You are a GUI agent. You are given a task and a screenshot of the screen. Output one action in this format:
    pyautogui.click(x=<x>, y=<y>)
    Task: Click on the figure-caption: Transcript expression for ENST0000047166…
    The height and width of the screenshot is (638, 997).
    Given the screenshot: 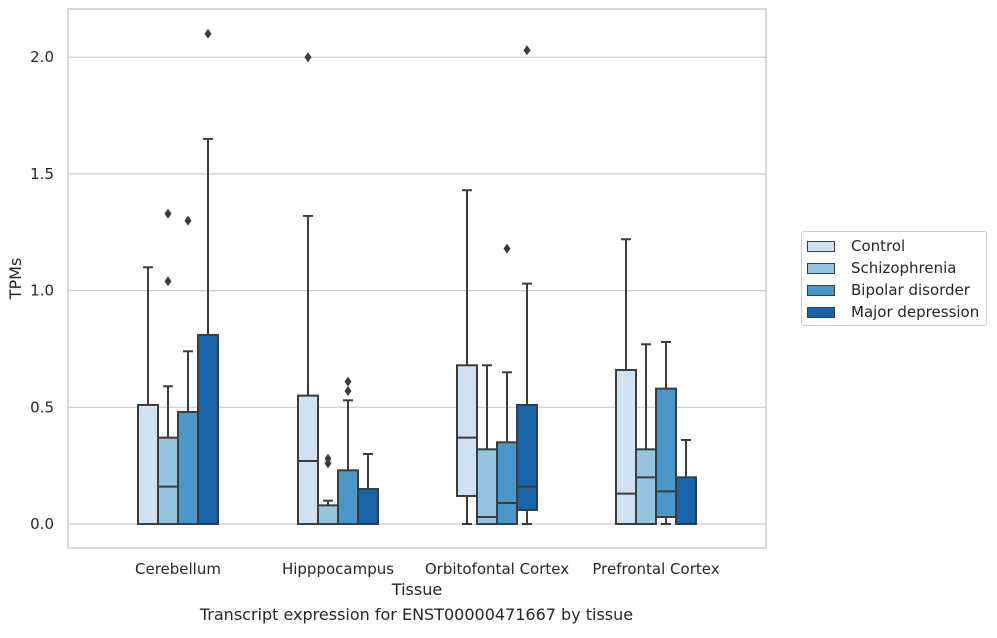 What is the action you would take?
    pyautogui.click(x=416, y=614)
    